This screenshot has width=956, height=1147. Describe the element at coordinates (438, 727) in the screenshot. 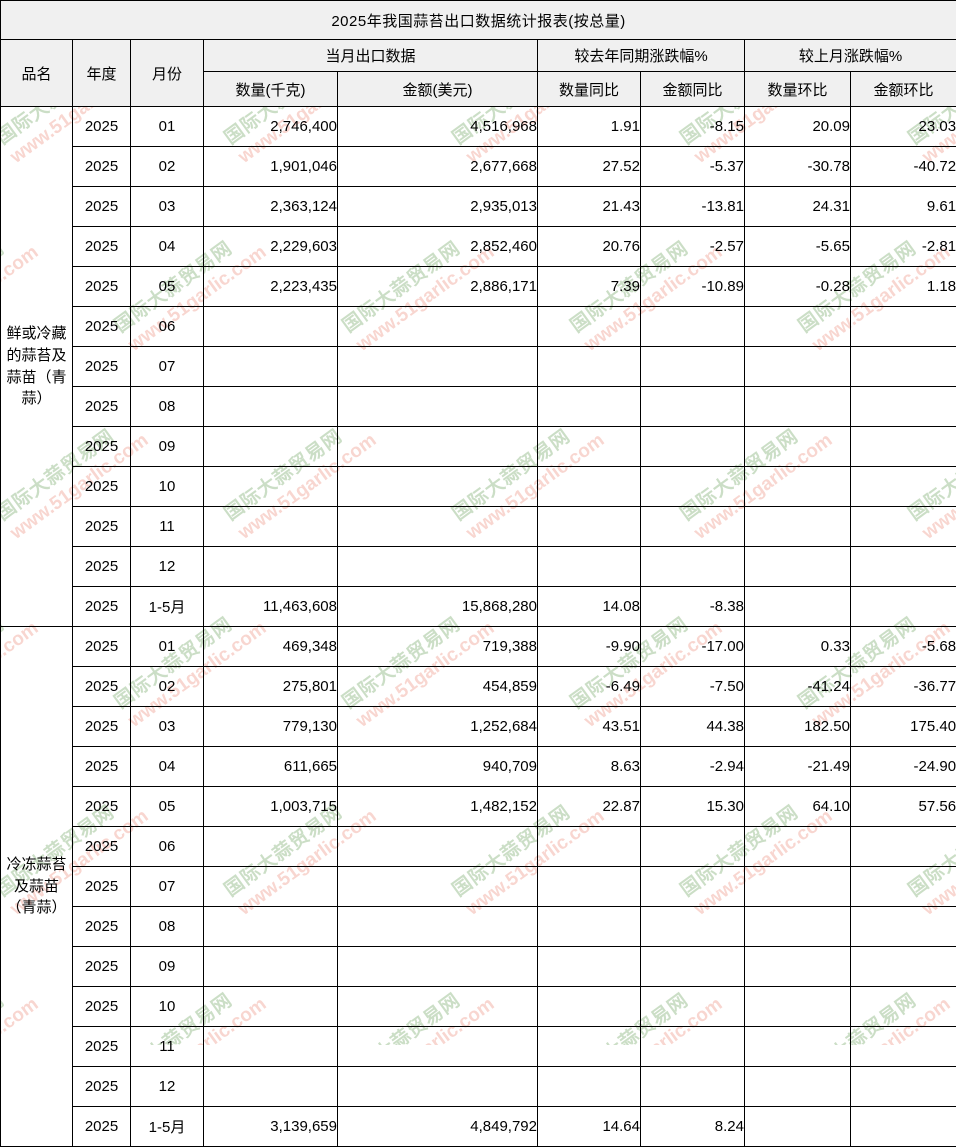

I see `cell-amount: 1,252,684` at that location.